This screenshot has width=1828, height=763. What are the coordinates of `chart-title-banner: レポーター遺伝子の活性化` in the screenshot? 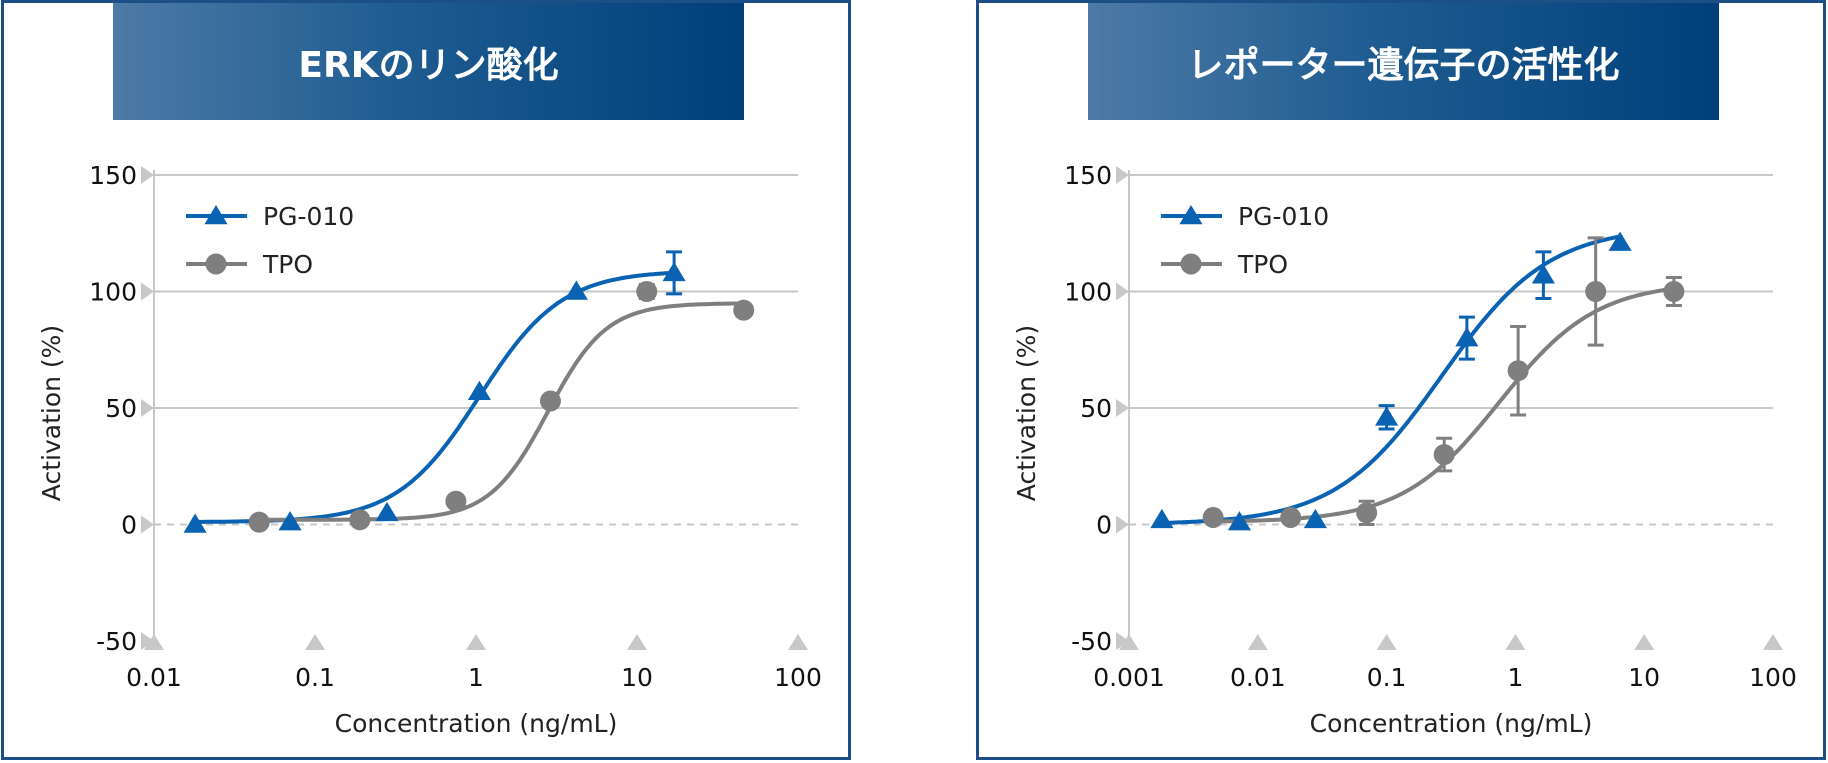 It's located at (1403, 61).